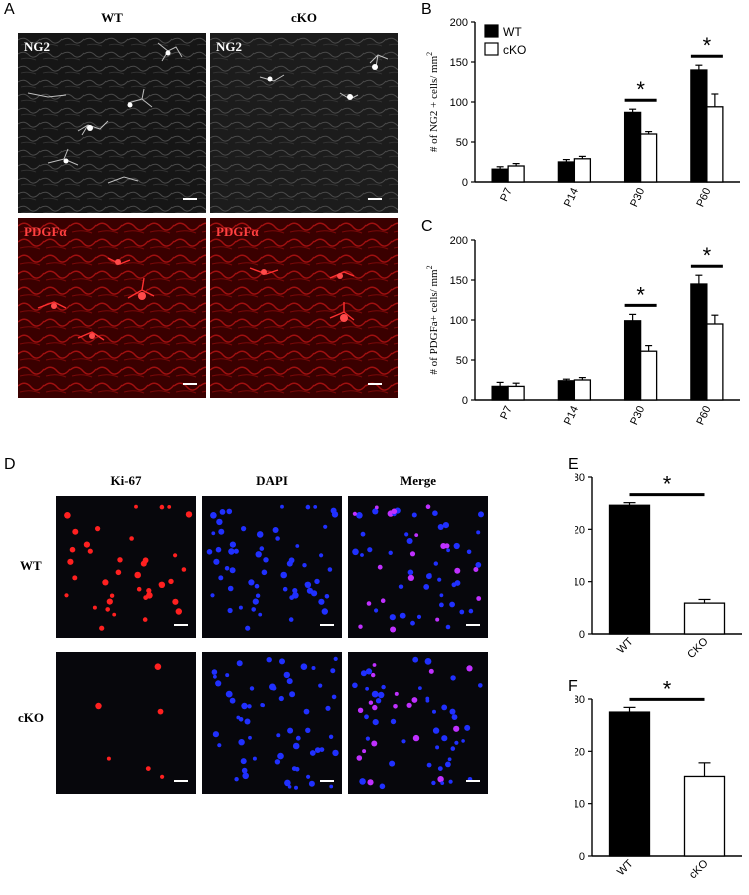 This screenshot has width=749, height=895. What do you see at coordinates (432, 319) in the screenshot?
I see `y-axis-label: # of PDGFa+ cells/ mm2` at bounding box center [432, 319].